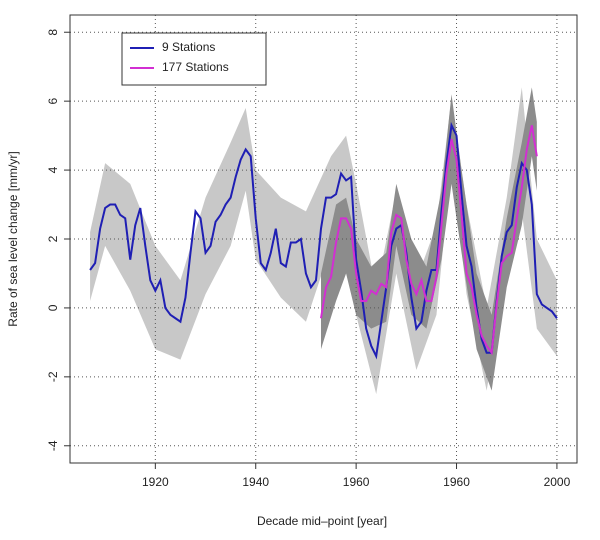 The height and width of the screenshot is (540, 600). I want to click on y-tick-label: 6, so click(53, 100).